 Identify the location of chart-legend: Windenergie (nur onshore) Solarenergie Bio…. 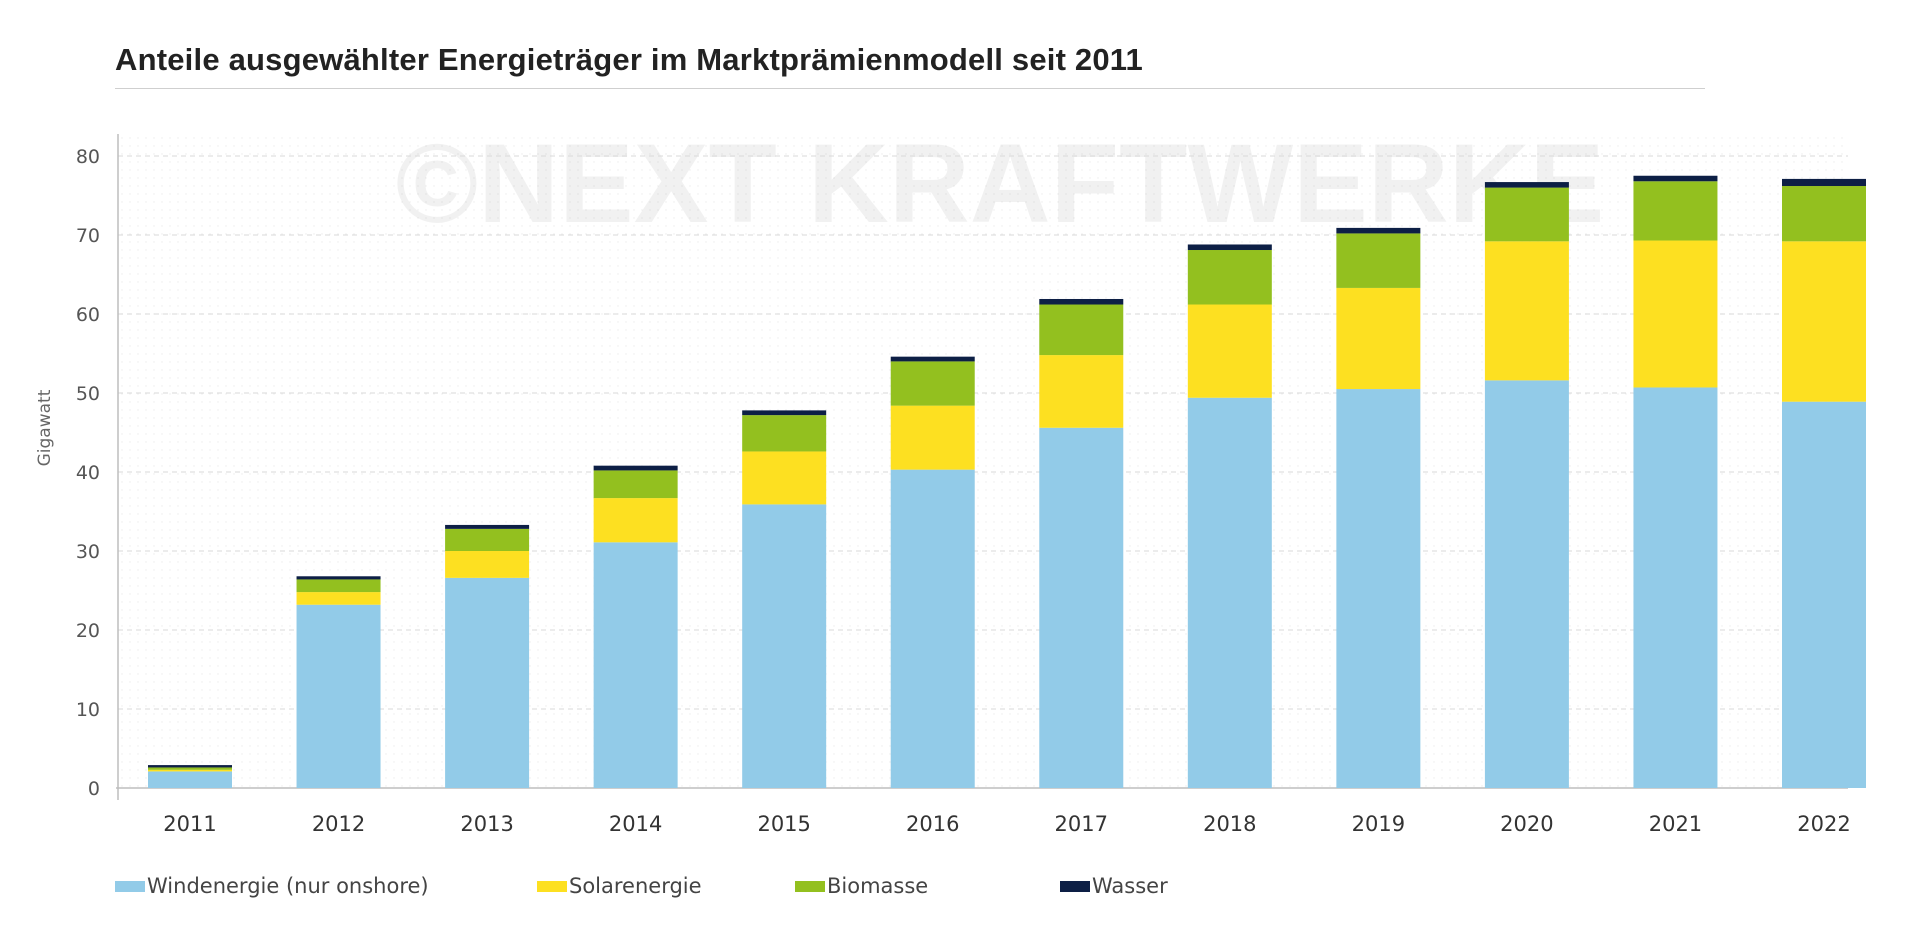
(990, 889).